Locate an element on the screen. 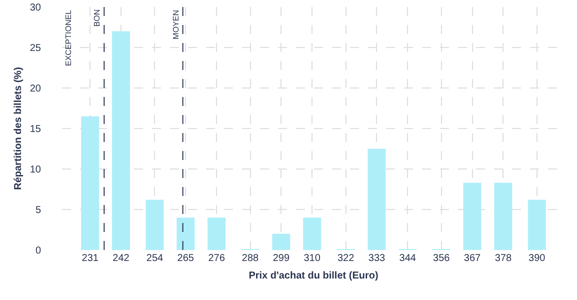 This screenshot has width=577, height=300. x-tick-label: 390 is located at coordinates (537, 258).